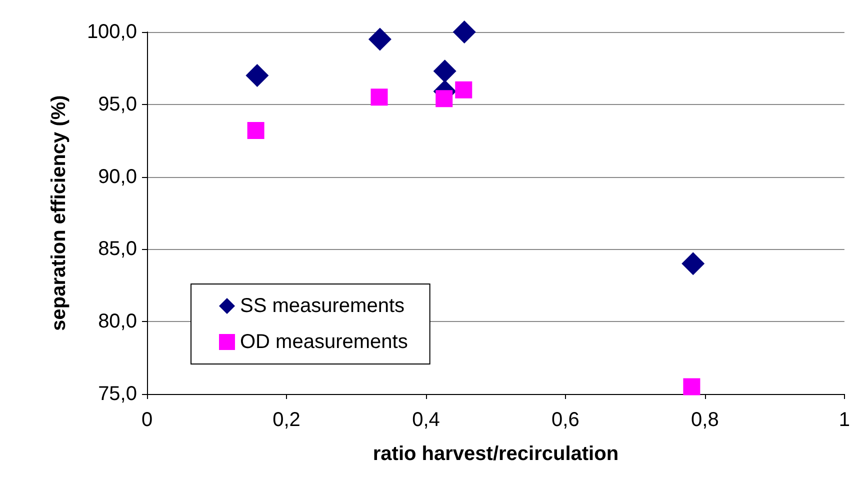 The height and width of the screenshot is (486, 853). Describe the element at coordinates (117, 394) in the screenshot. I see `y-tick-label: 75,0` at that location.